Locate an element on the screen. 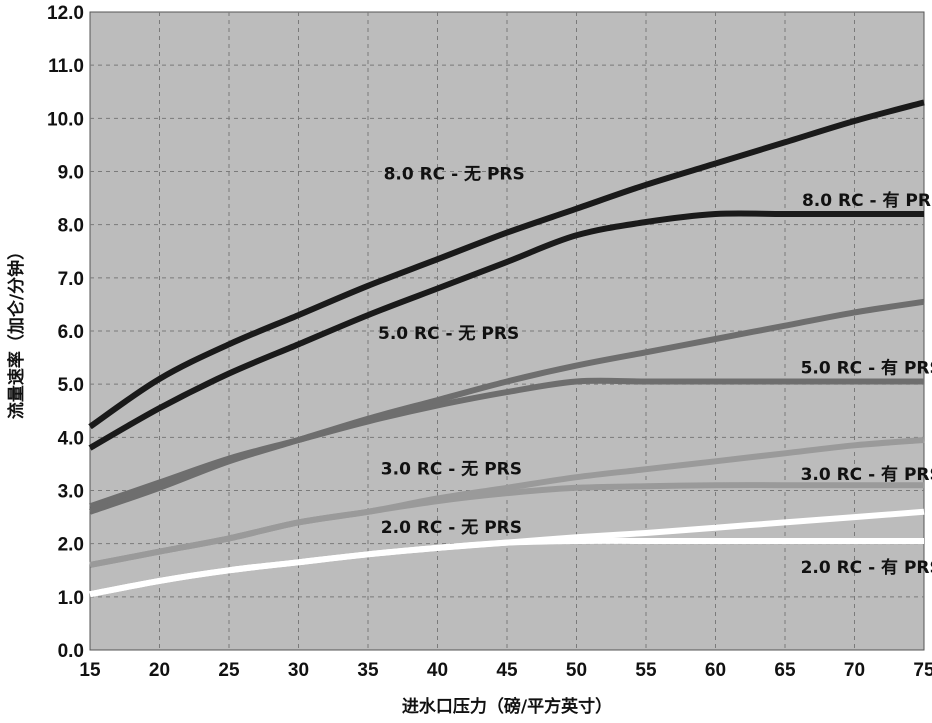 The width and height of the screenshot is (932, 723). series-label: 5.0 RC - 无 PRS is located at coordinates (448, 334).